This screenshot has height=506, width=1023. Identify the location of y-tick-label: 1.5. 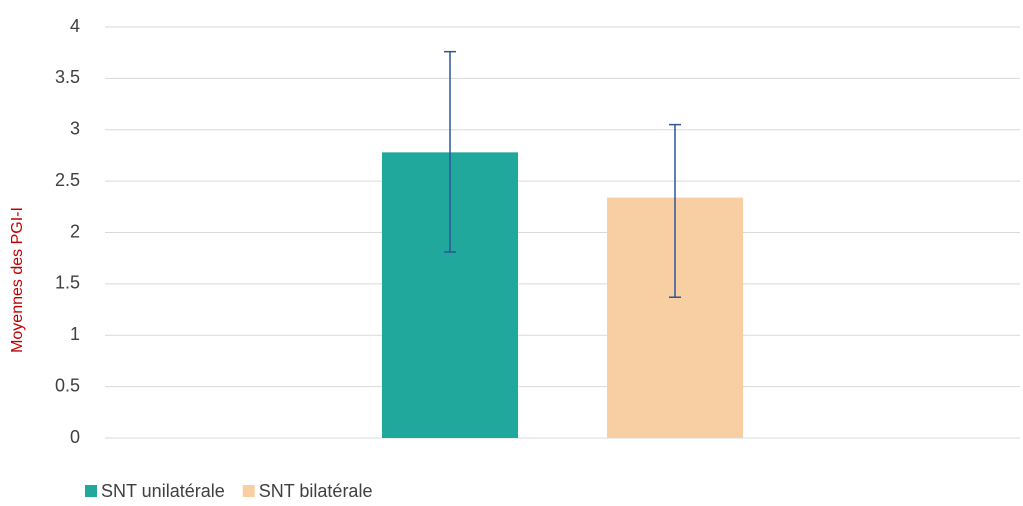
(67, 283).